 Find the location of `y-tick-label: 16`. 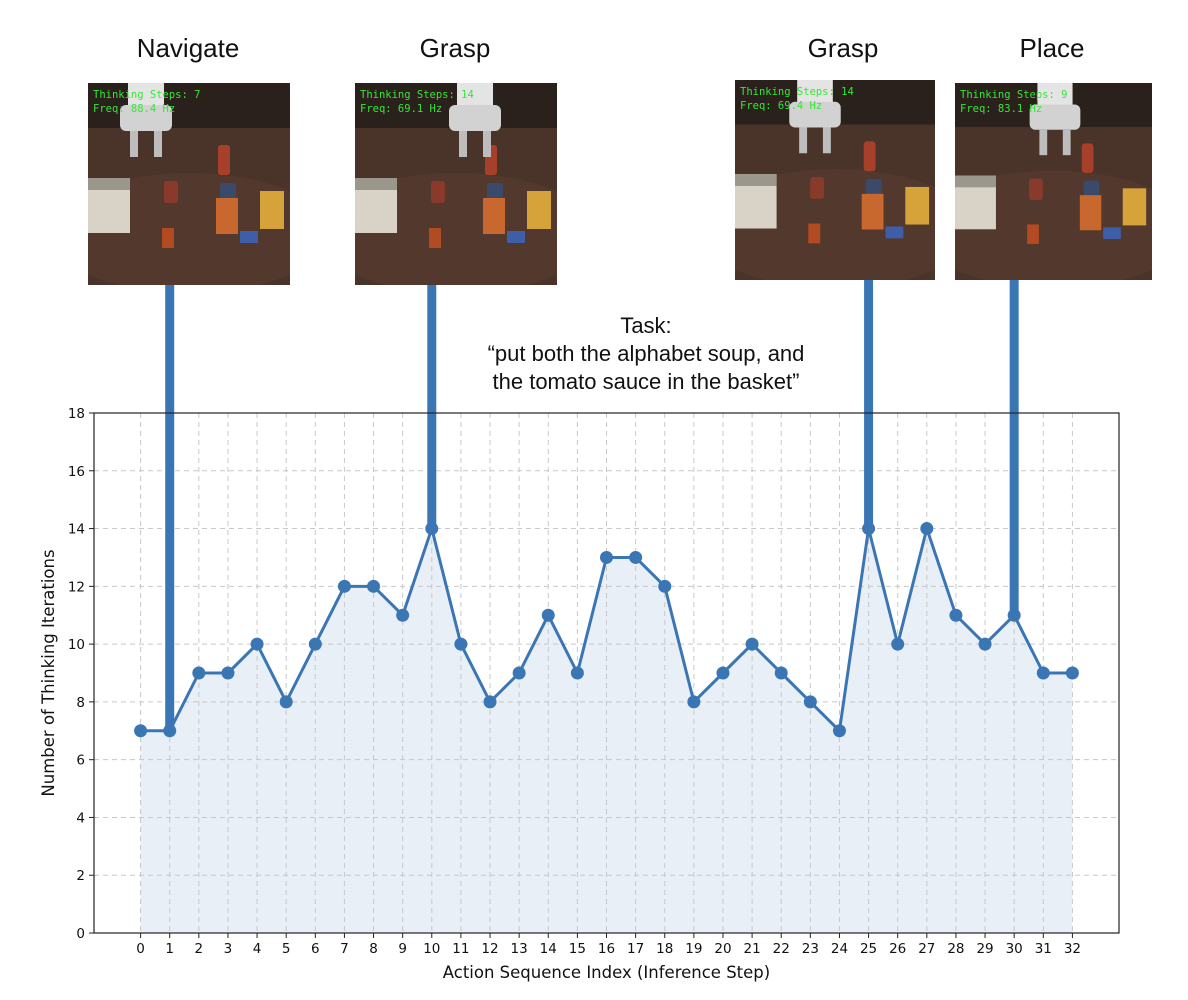

y-tick-label: 16 is located at coordinates (76, 472).